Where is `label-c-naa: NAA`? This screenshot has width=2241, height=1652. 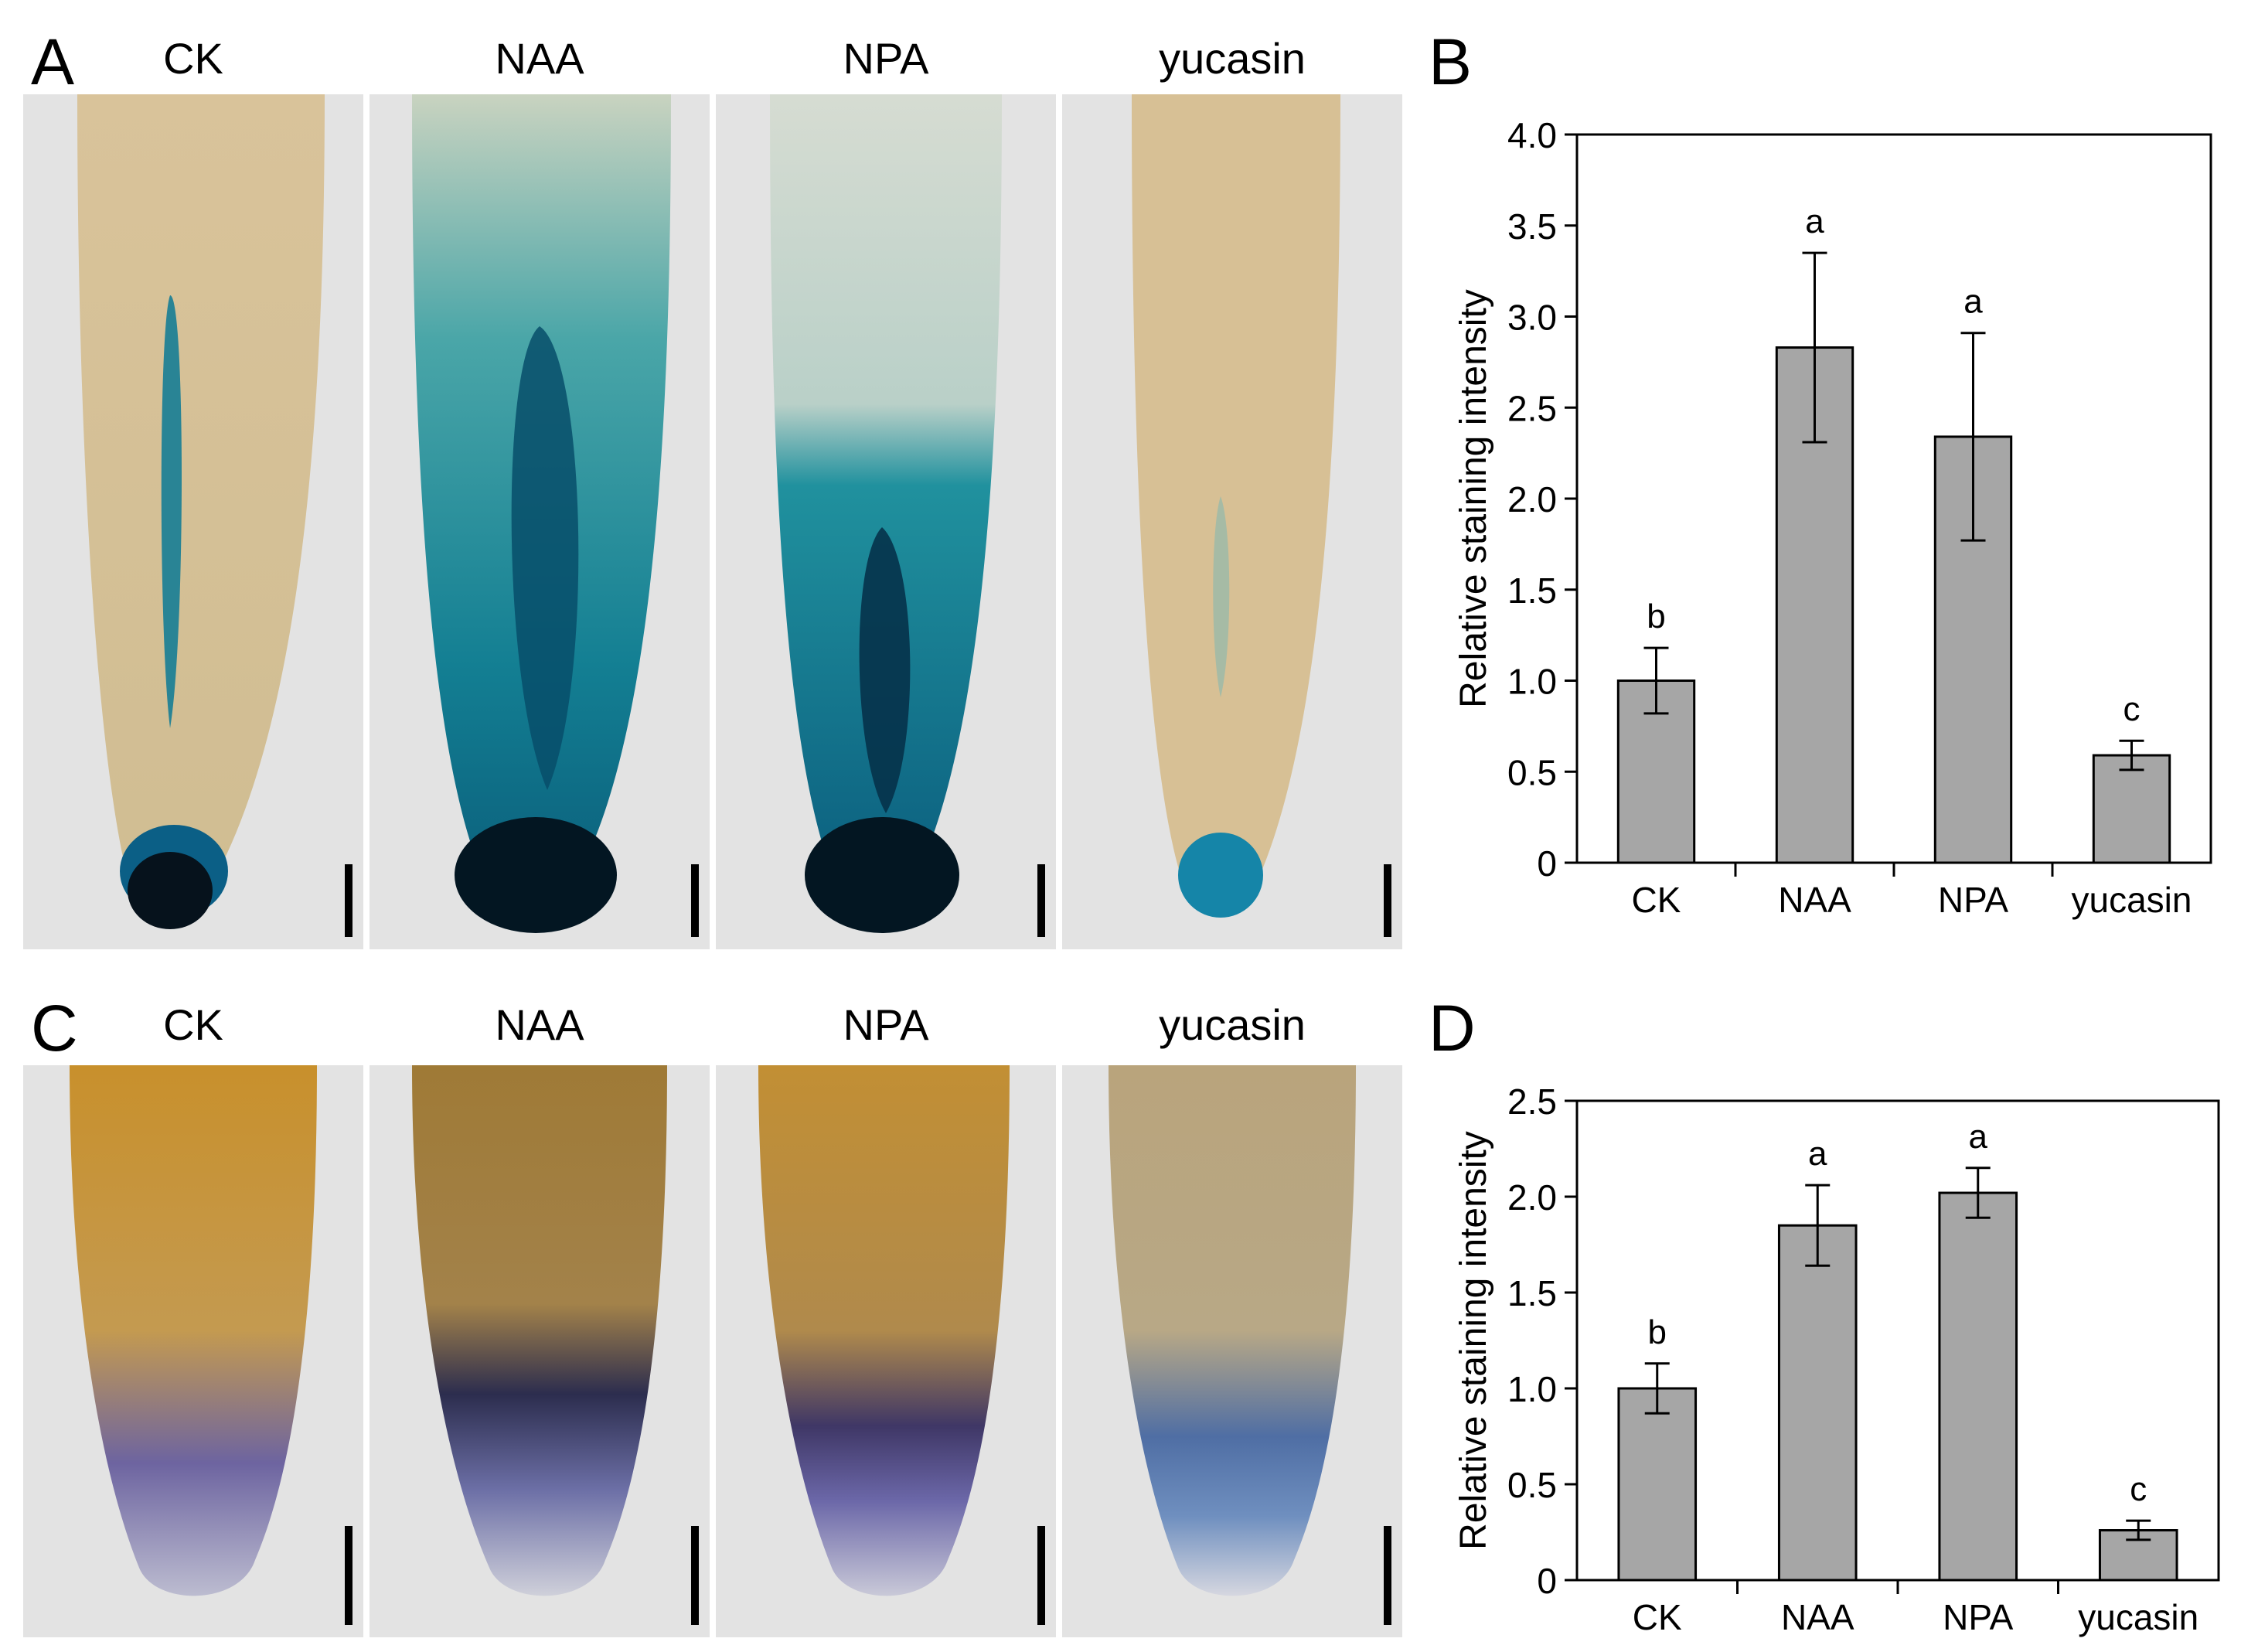
label-c-naa: NAA is located at coordinates (539, 1024).